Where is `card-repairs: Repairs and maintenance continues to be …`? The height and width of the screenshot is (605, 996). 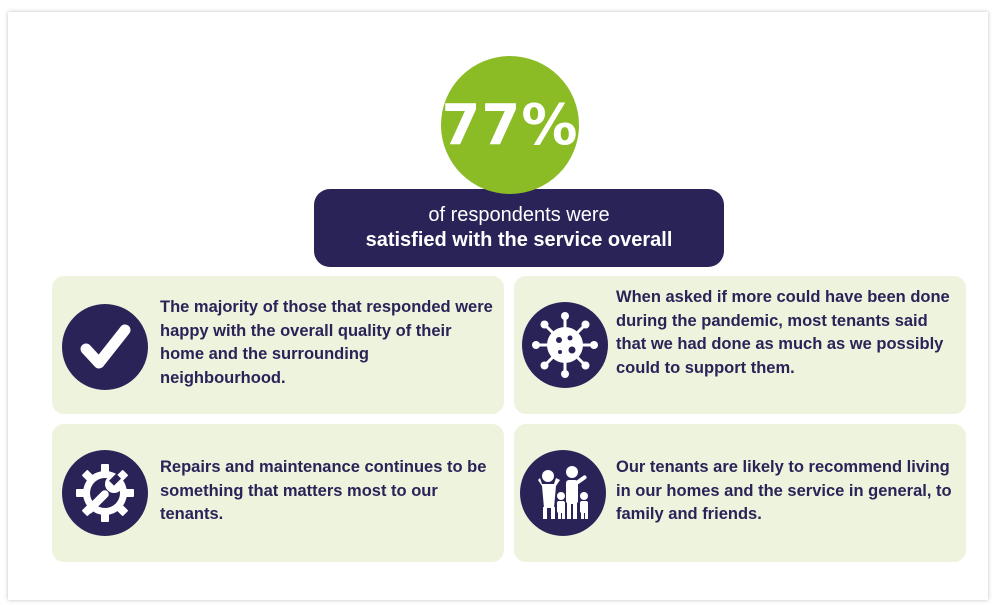
card-repairs: Repairs and maintenance continues to be … is located at coordinates (278, 493).